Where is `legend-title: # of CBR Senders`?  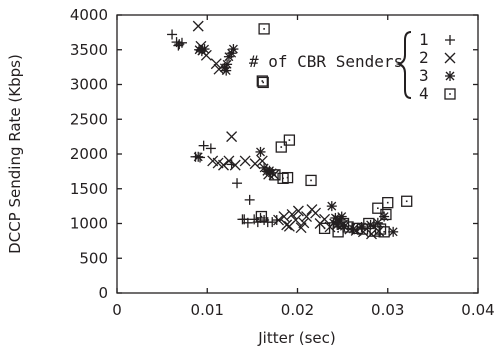 legend-title: # of CBR Senders is located at coordinates (326, 61).